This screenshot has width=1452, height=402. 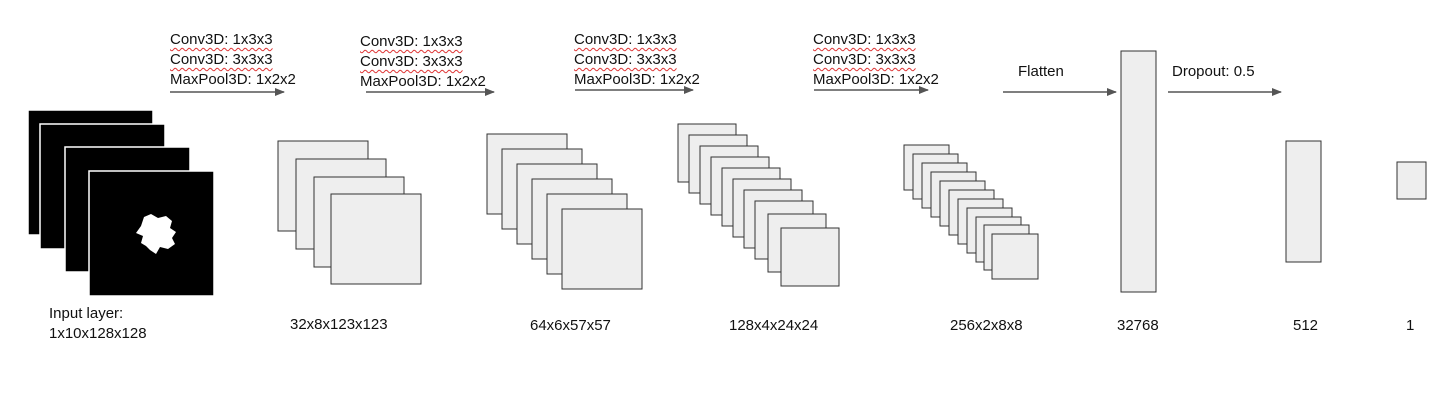 I want to click on dense-vector, so click(x=1303, y=201).